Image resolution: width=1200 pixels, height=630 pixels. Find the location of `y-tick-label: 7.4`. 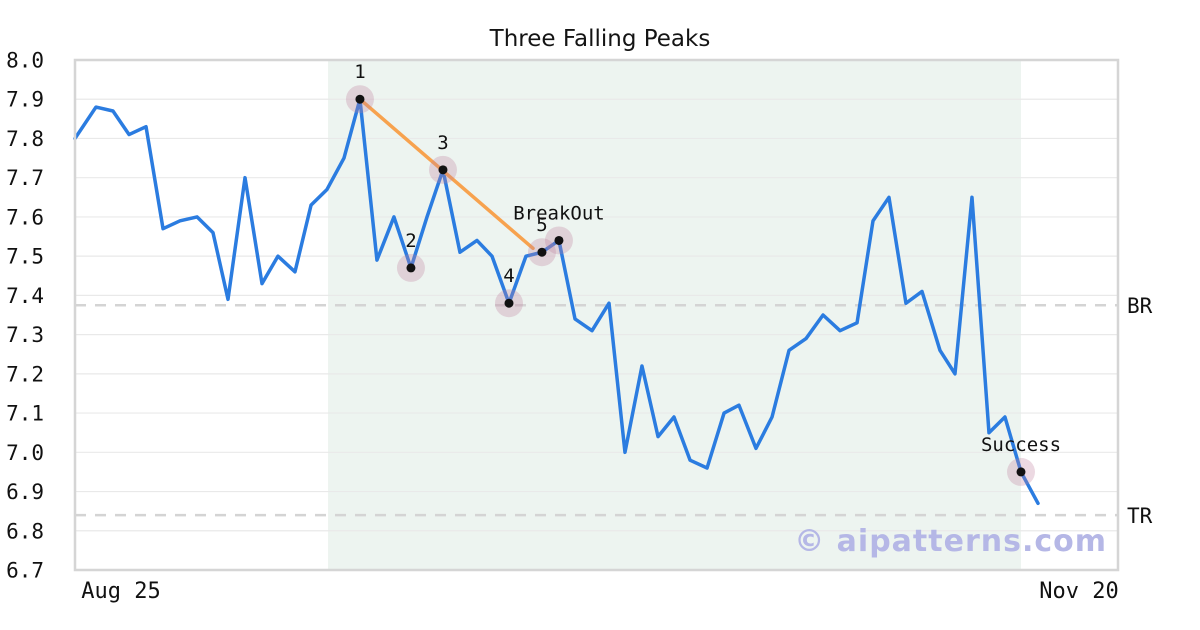

y-tick-label: 7.4 is located at coordinates (25, 296).